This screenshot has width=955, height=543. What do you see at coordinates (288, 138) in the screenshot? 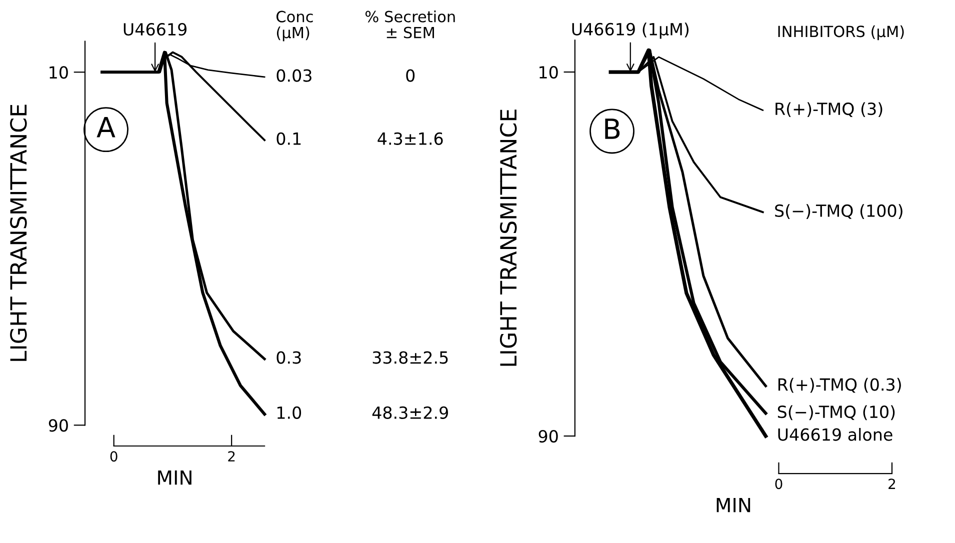
I see `series-label: 0.1` at bounding box center [288, 138].